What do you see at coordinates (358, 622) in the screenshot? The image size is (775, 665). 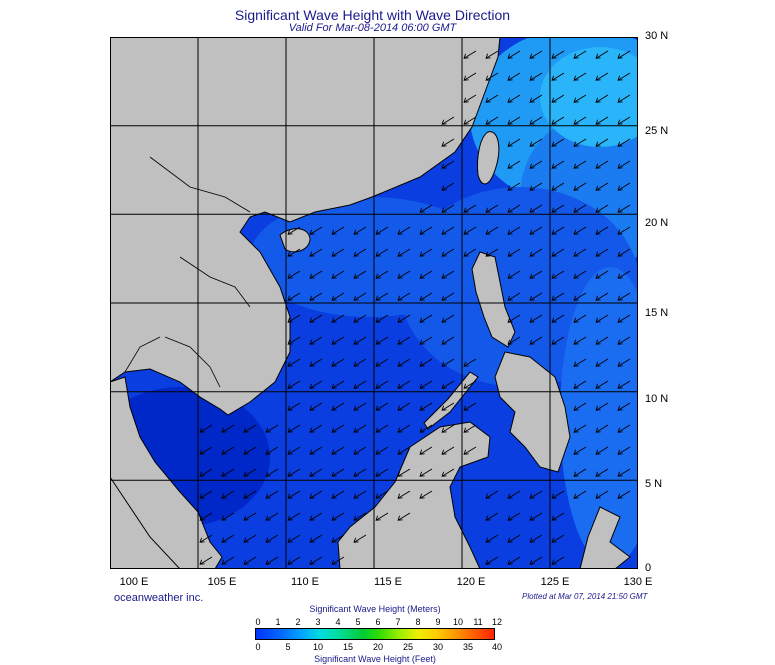 I see `colorbar-meter-tick: 5` at bounding box center [358, 622].